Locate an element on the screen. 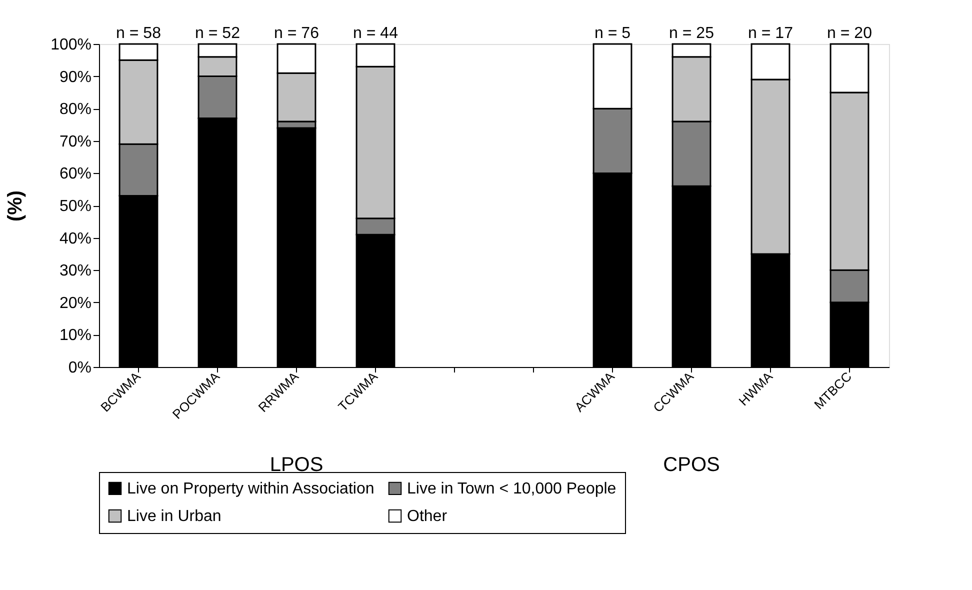 The width and height of the screenshot is (972, 590). text: n = 58 is located at coordinates (139, 33).